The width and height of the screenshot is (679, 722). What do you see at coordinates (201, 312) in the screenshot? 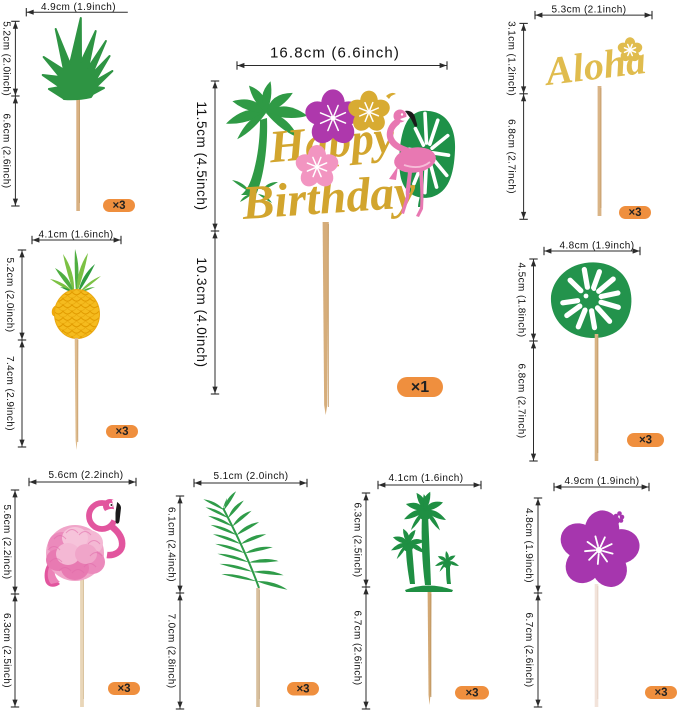
I see `svg-text: 10.3cm (4.0inch)` at bounding box center [201, 312].